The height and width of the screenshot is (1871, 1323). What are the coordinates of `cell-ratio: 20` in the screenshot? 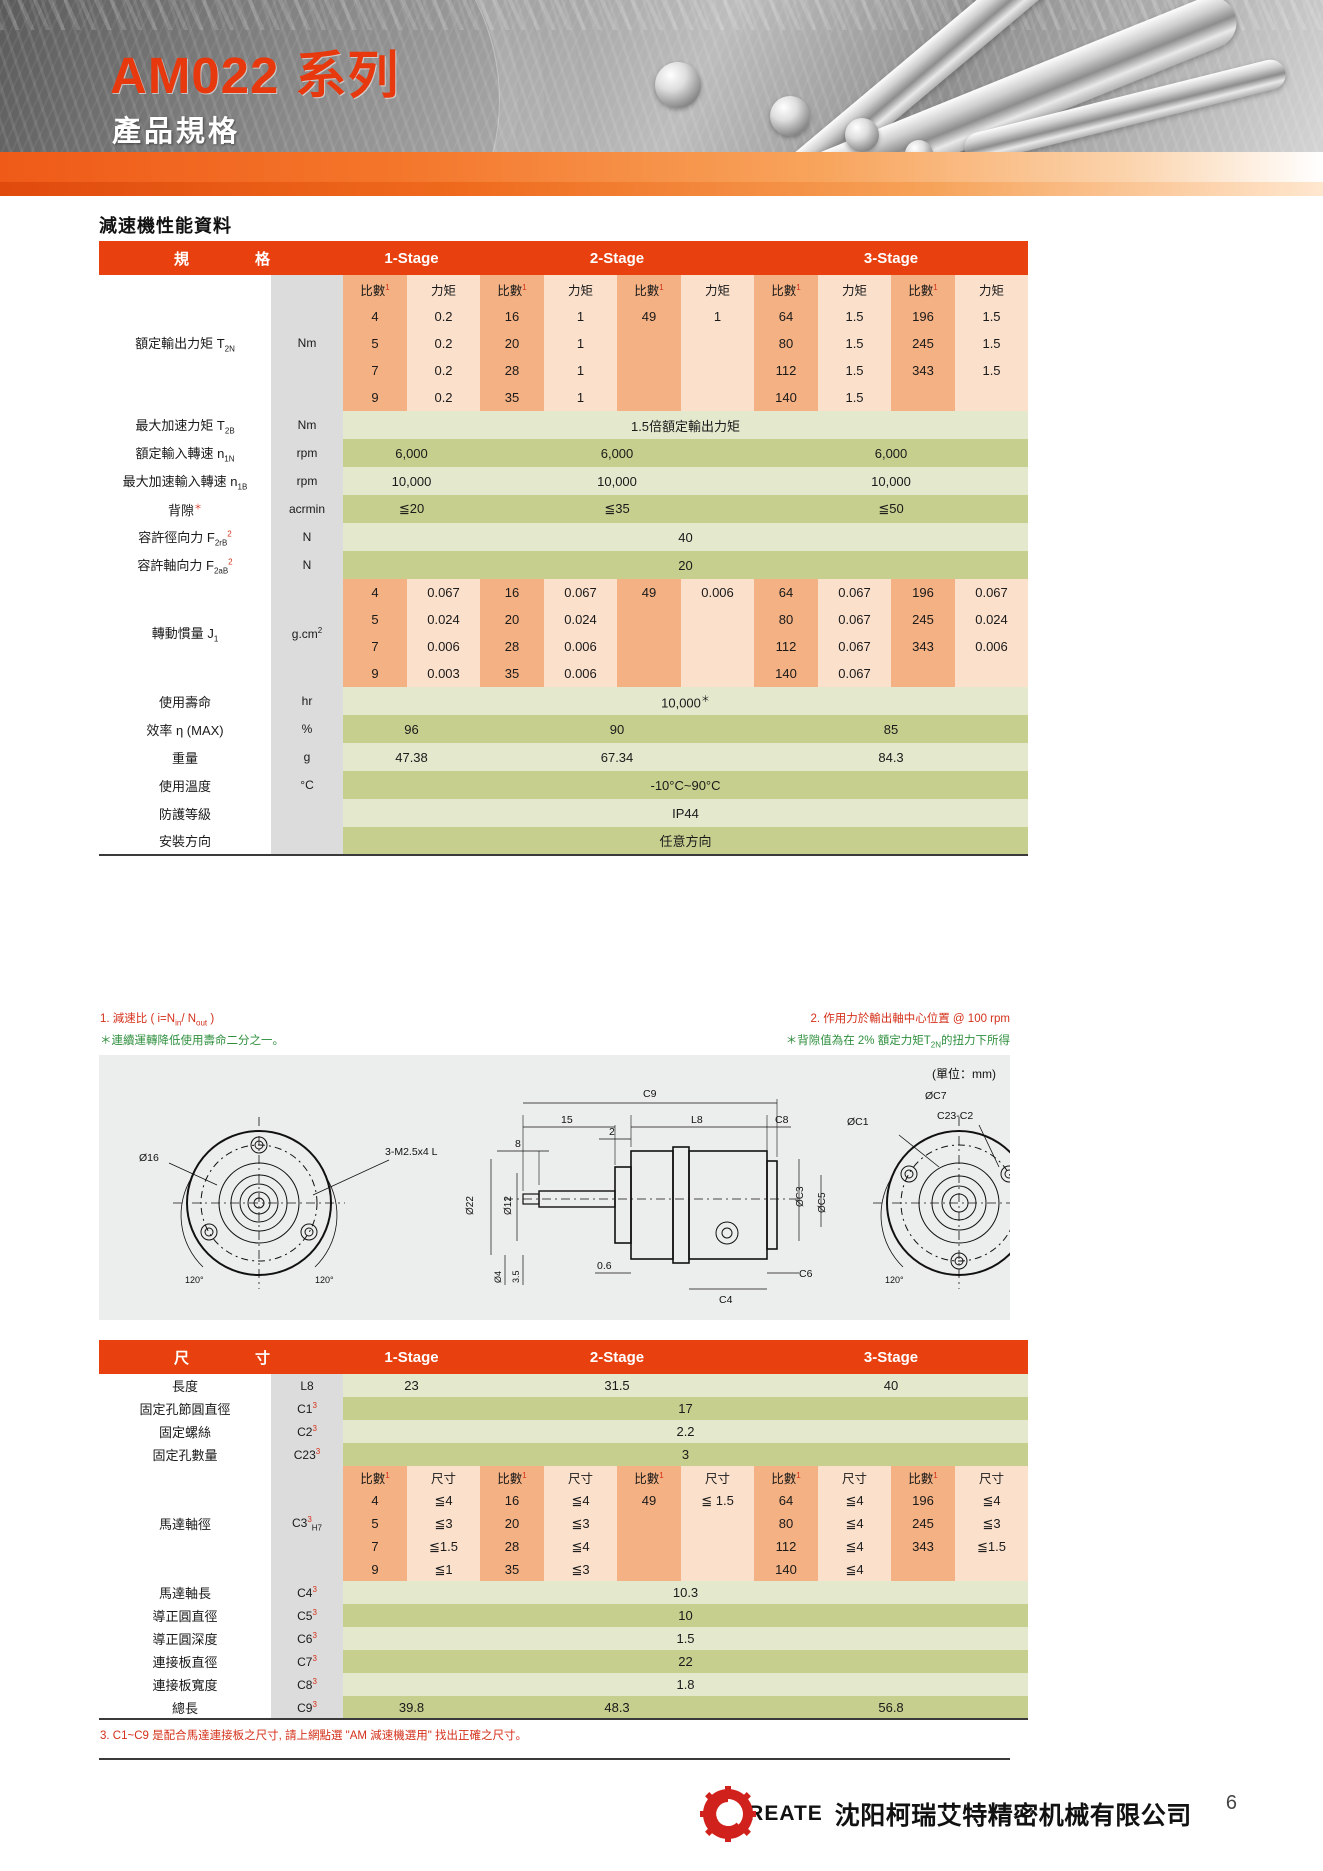 It's located at (512, 619).